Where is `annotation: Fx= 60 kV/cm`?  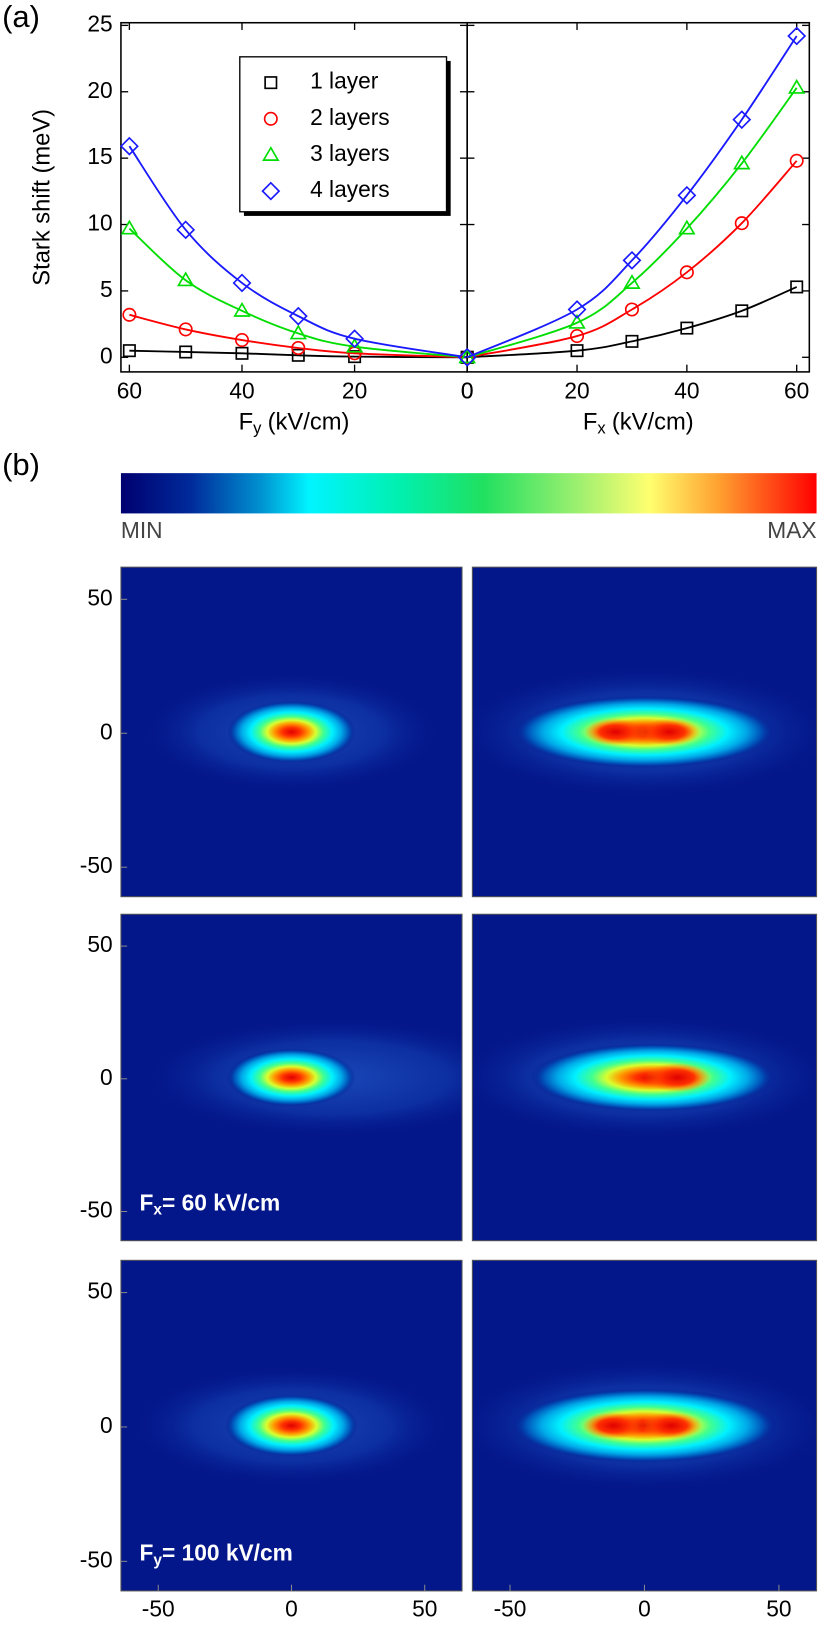 annotation: Fx= 60 kV/cm is located at coordinates (210, 1204).